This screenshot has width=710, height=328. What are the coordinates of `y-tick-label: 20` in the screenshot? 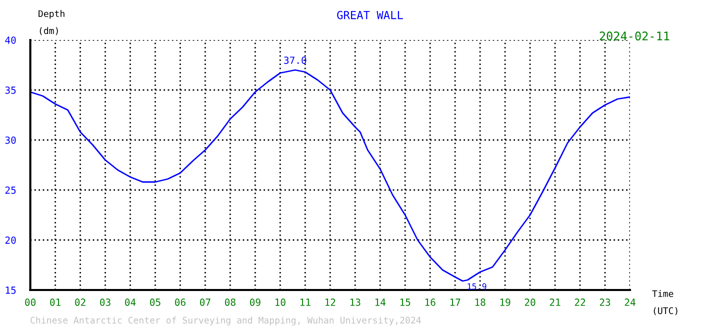 It's located at (10, 240).